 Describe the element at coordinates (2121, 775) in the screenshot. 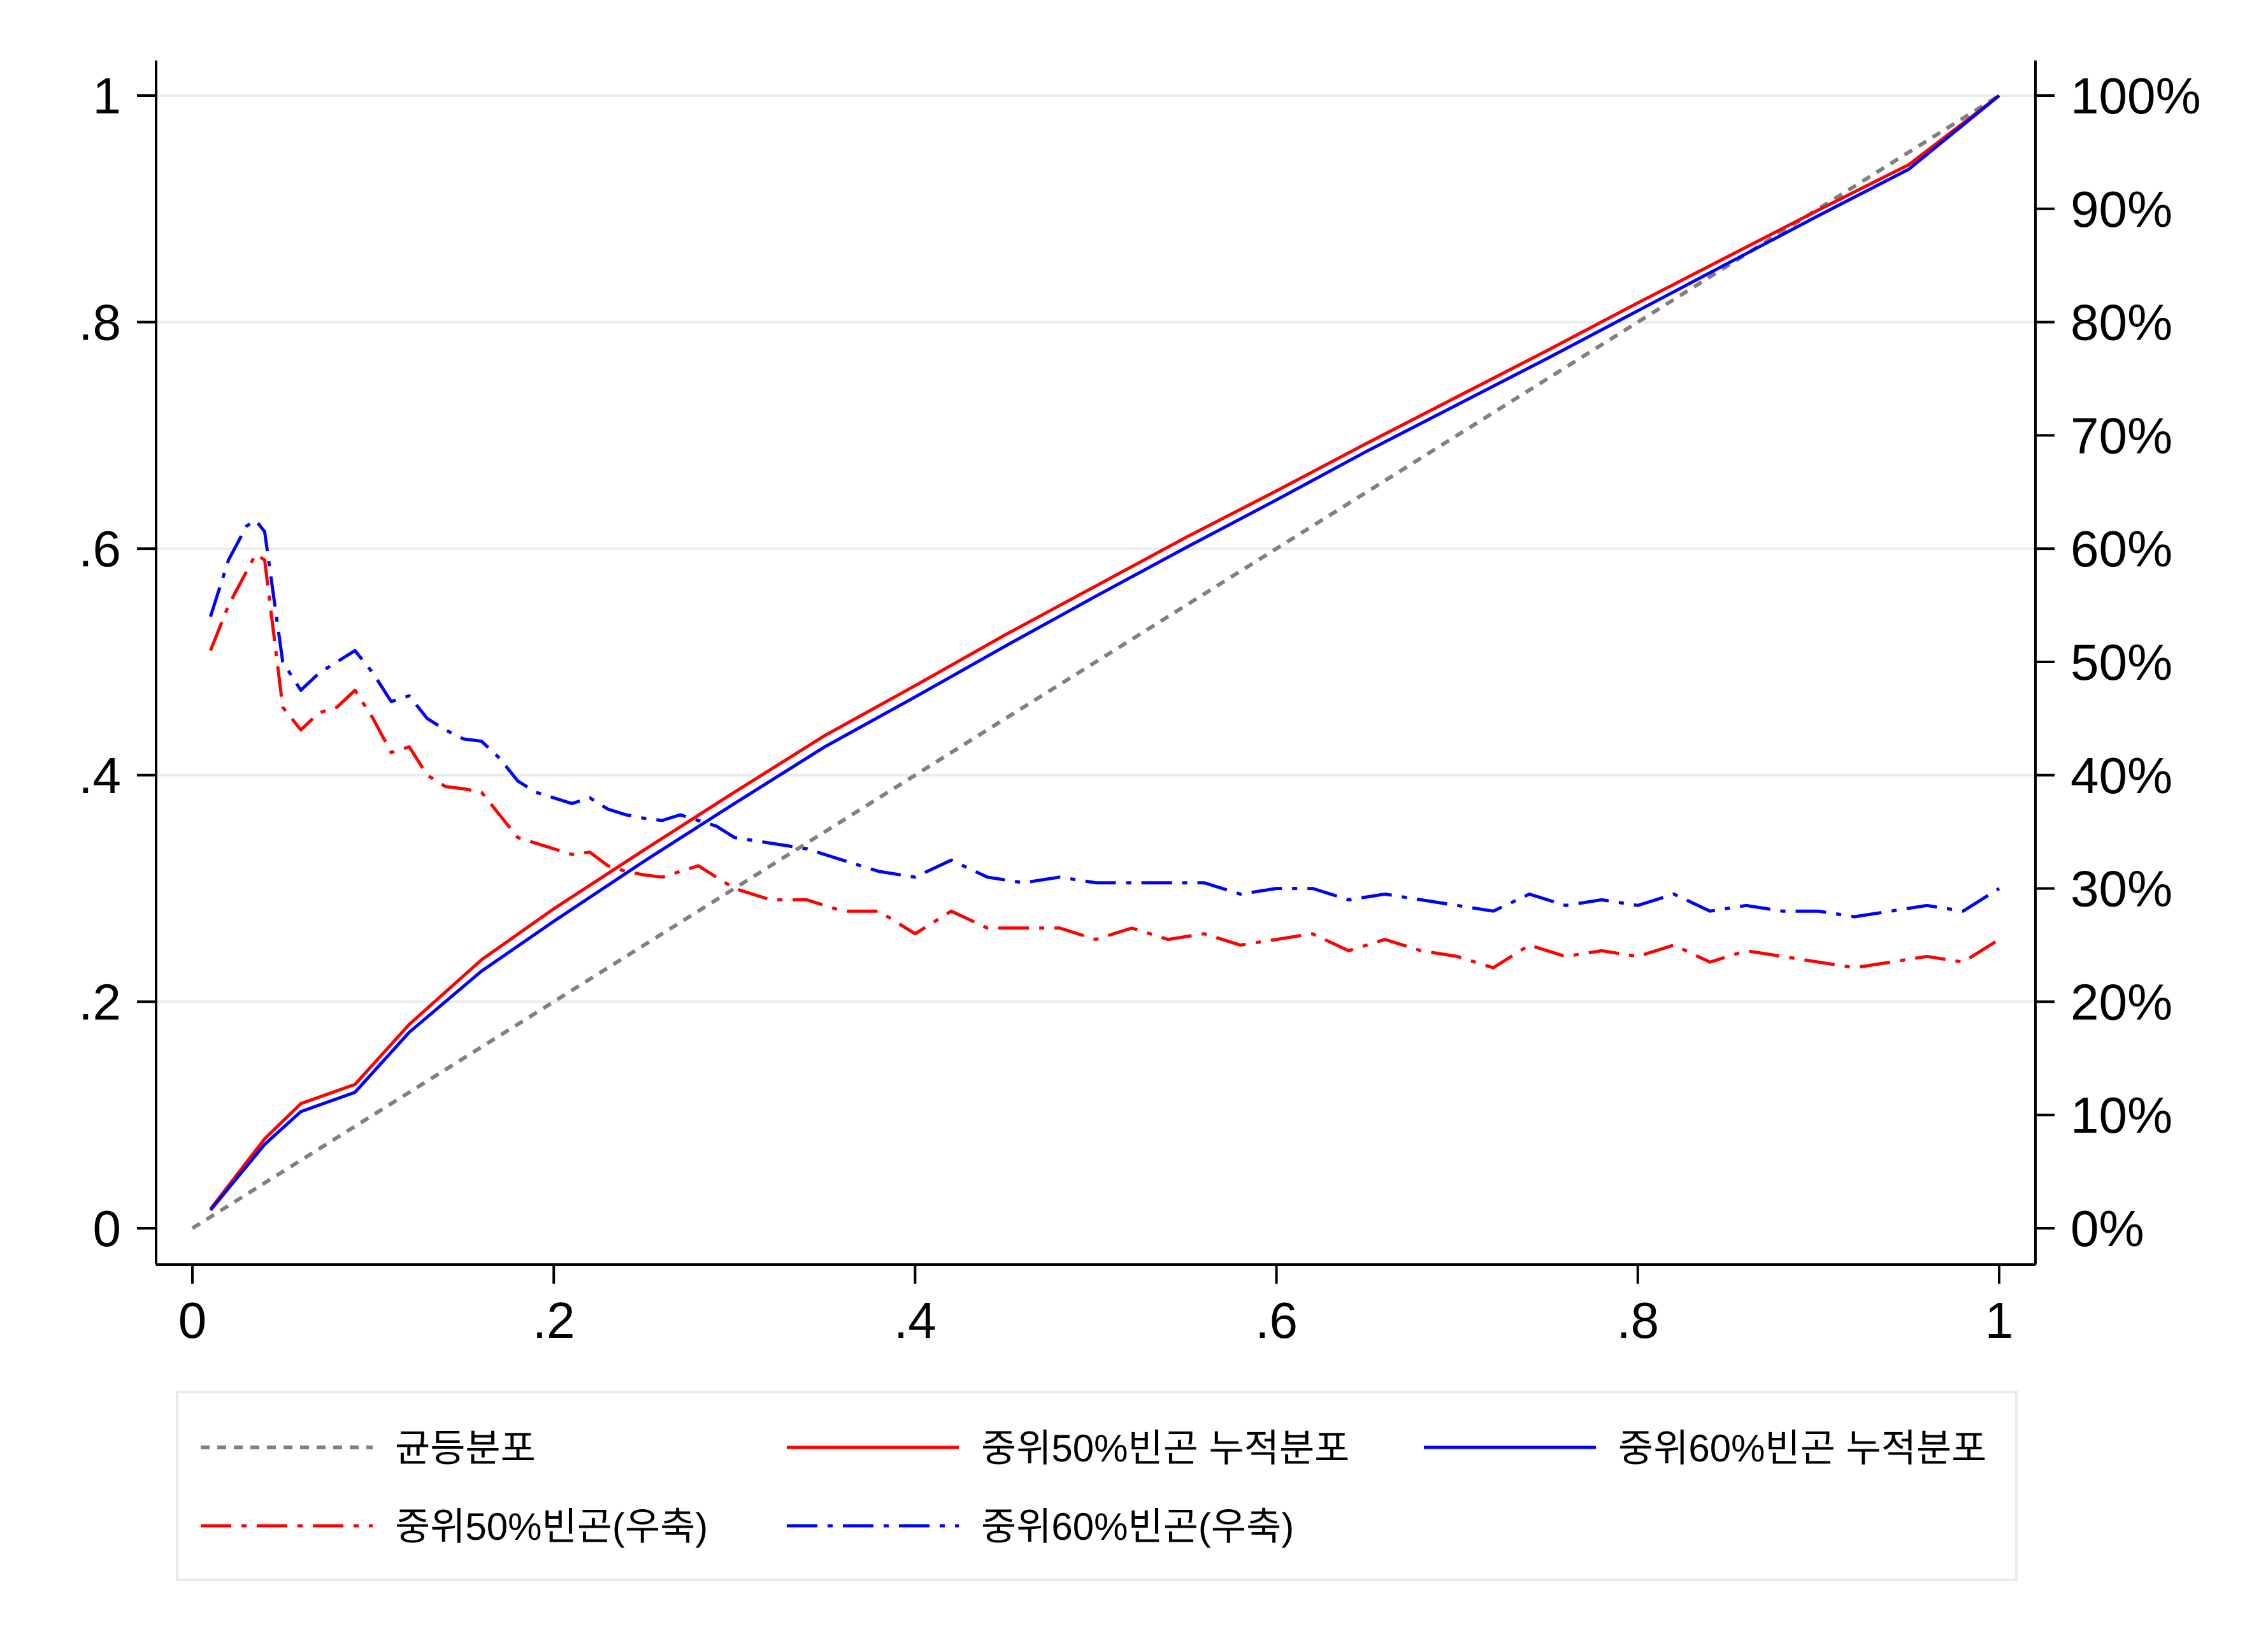

I see `y-tick-label-right: 40%` at that location.